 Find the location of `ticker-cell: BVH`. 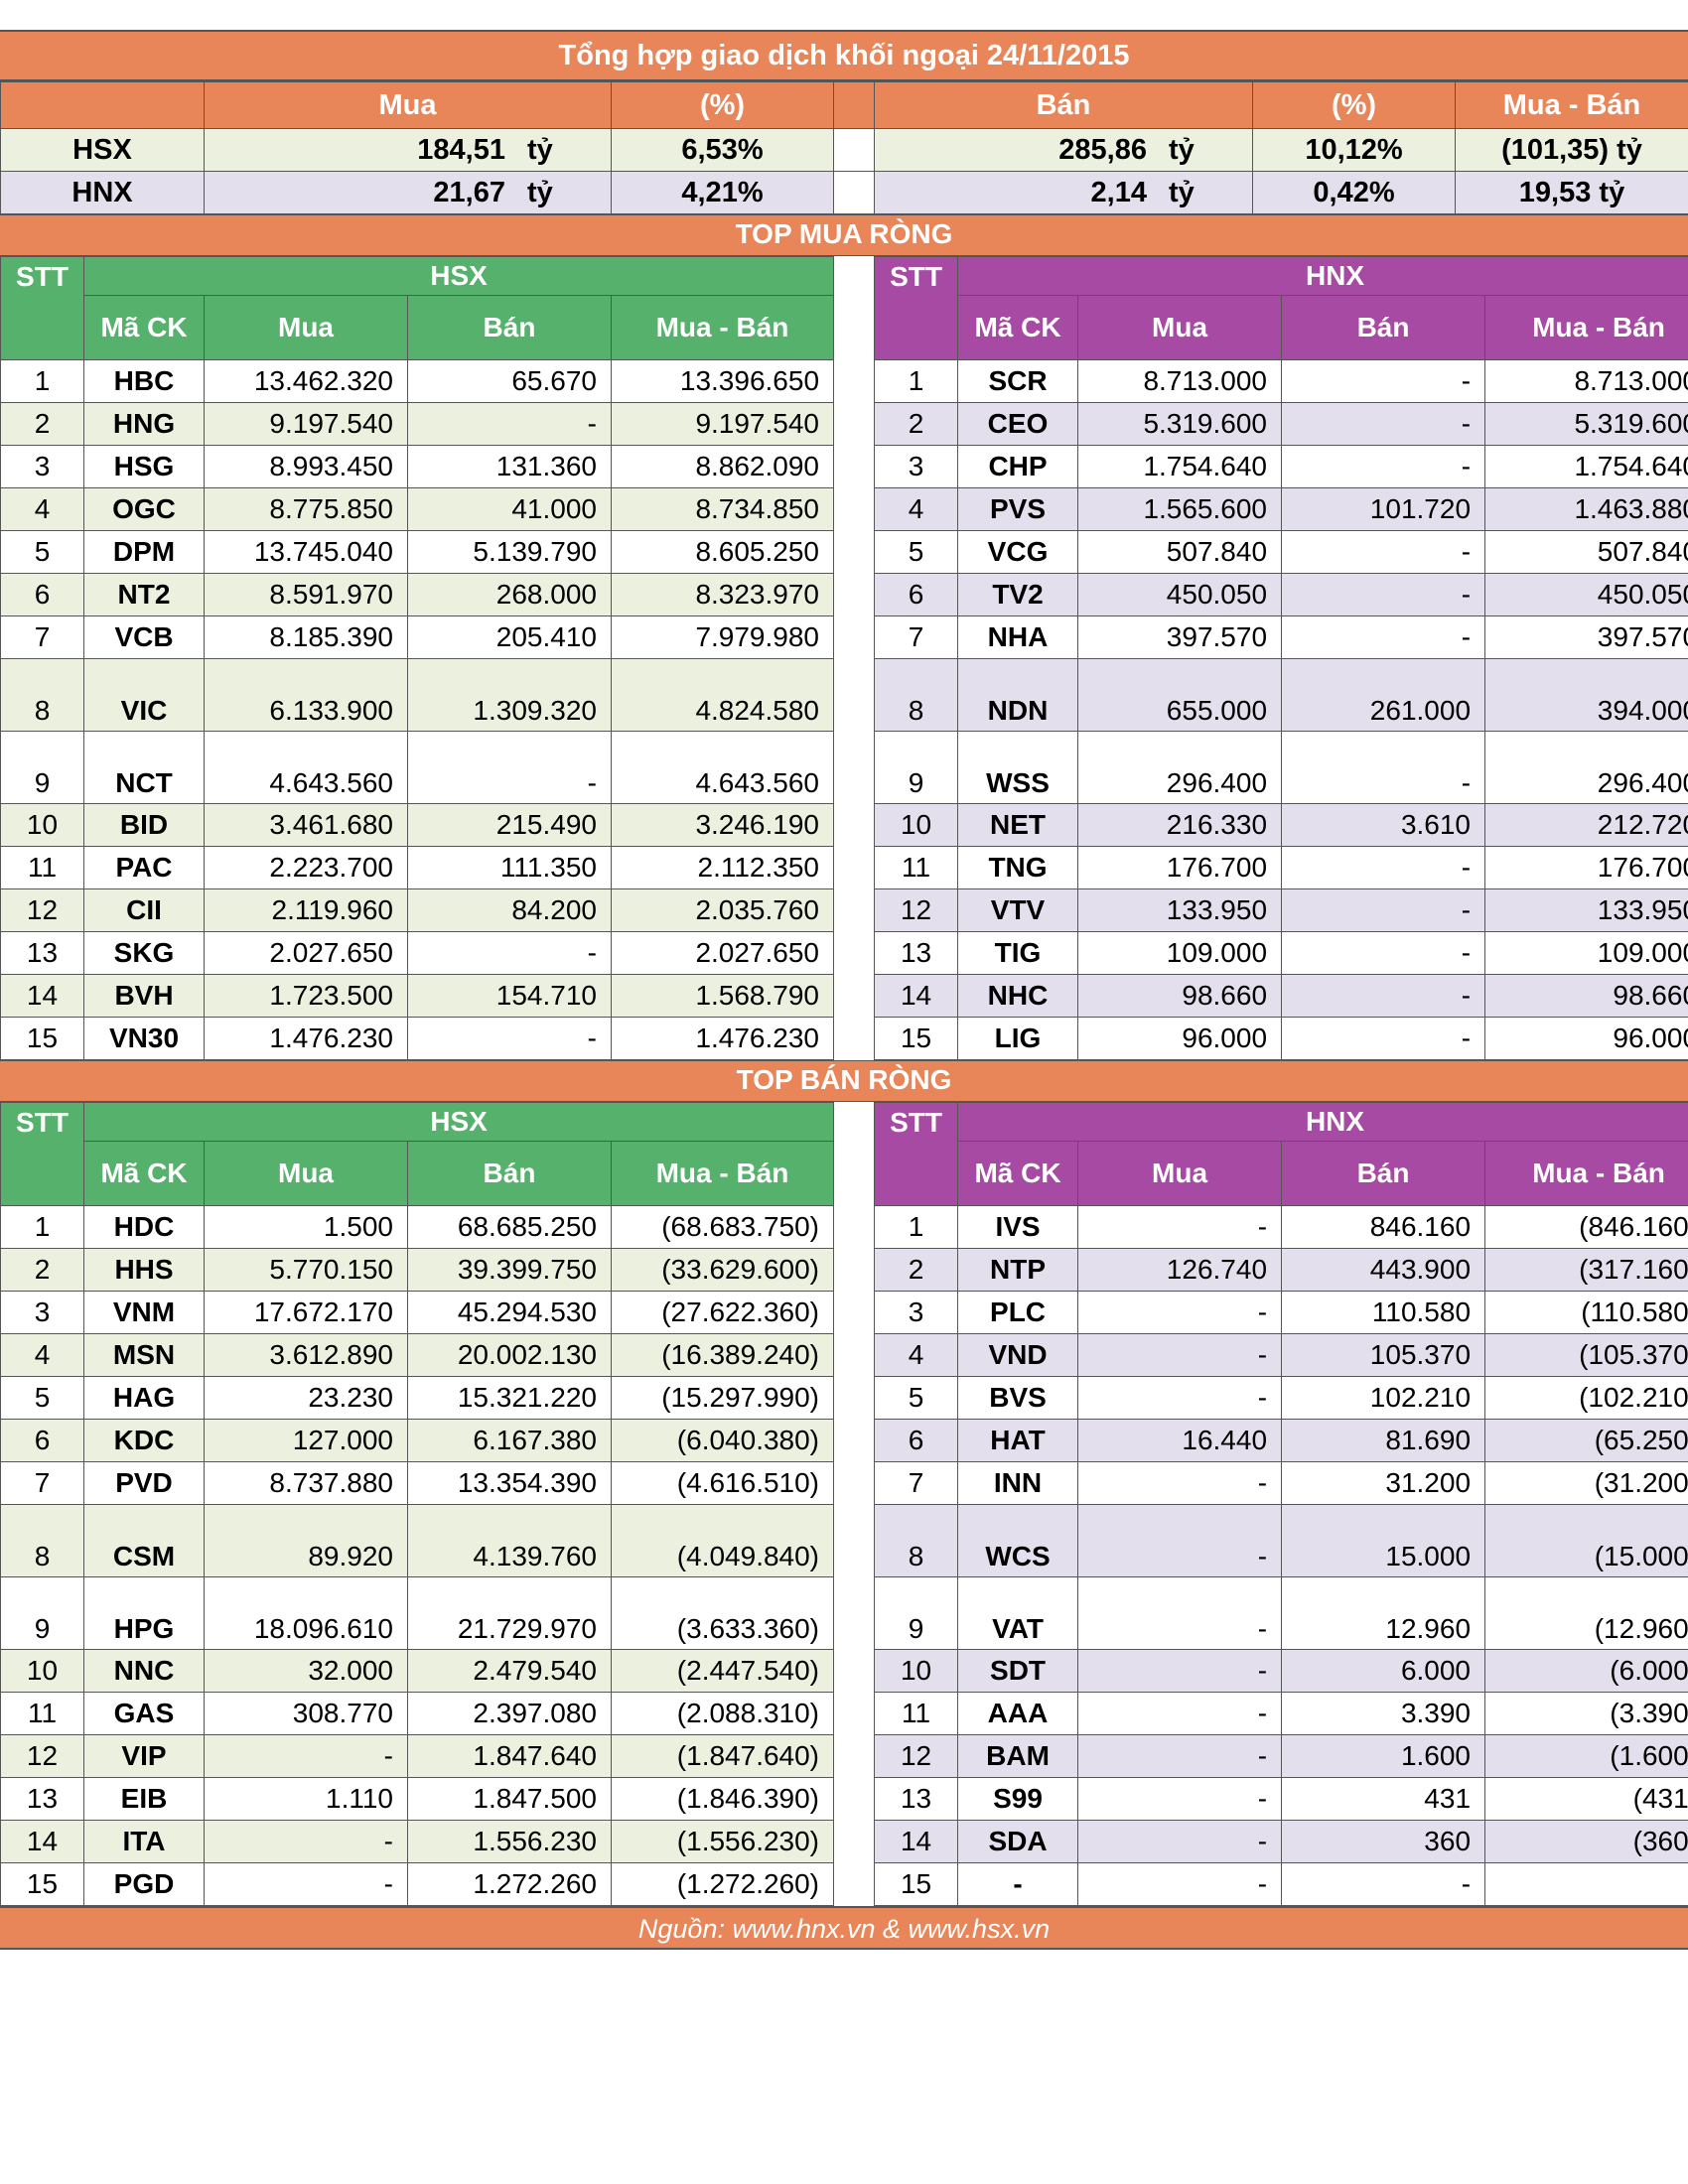

ticker-cell: BVH is located at coordinates (144, 996).